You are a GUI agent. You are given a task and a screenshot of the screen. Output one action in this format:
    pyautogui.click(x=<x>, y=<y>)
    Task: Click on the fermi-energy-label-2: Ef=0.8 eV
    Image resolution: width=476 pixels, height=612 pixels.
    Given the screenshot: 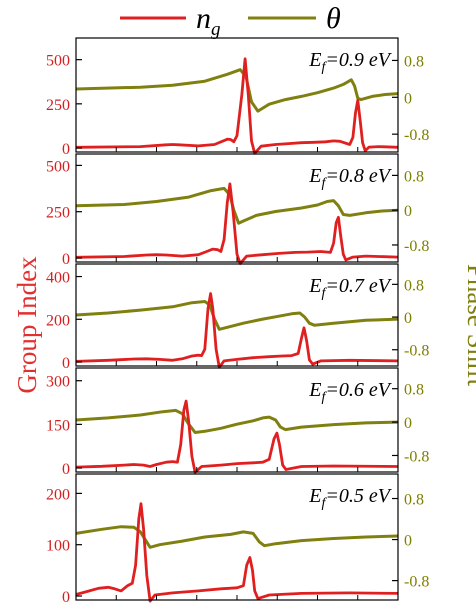 What is the action you would take?
    pyautogui.click(x=350, y=178)
    